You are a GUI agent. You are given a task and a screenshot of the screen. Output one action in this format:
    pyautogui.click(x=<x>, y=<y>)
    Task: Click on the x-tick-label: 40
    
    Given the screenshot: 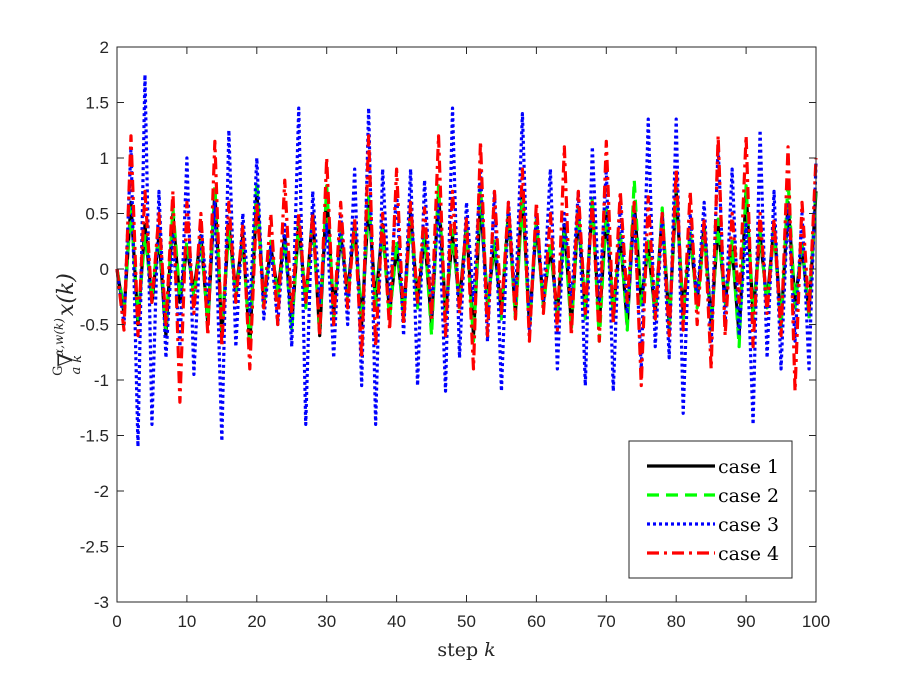 What is the action you would take?
    pyautogui.click(x=396, y=621)
    